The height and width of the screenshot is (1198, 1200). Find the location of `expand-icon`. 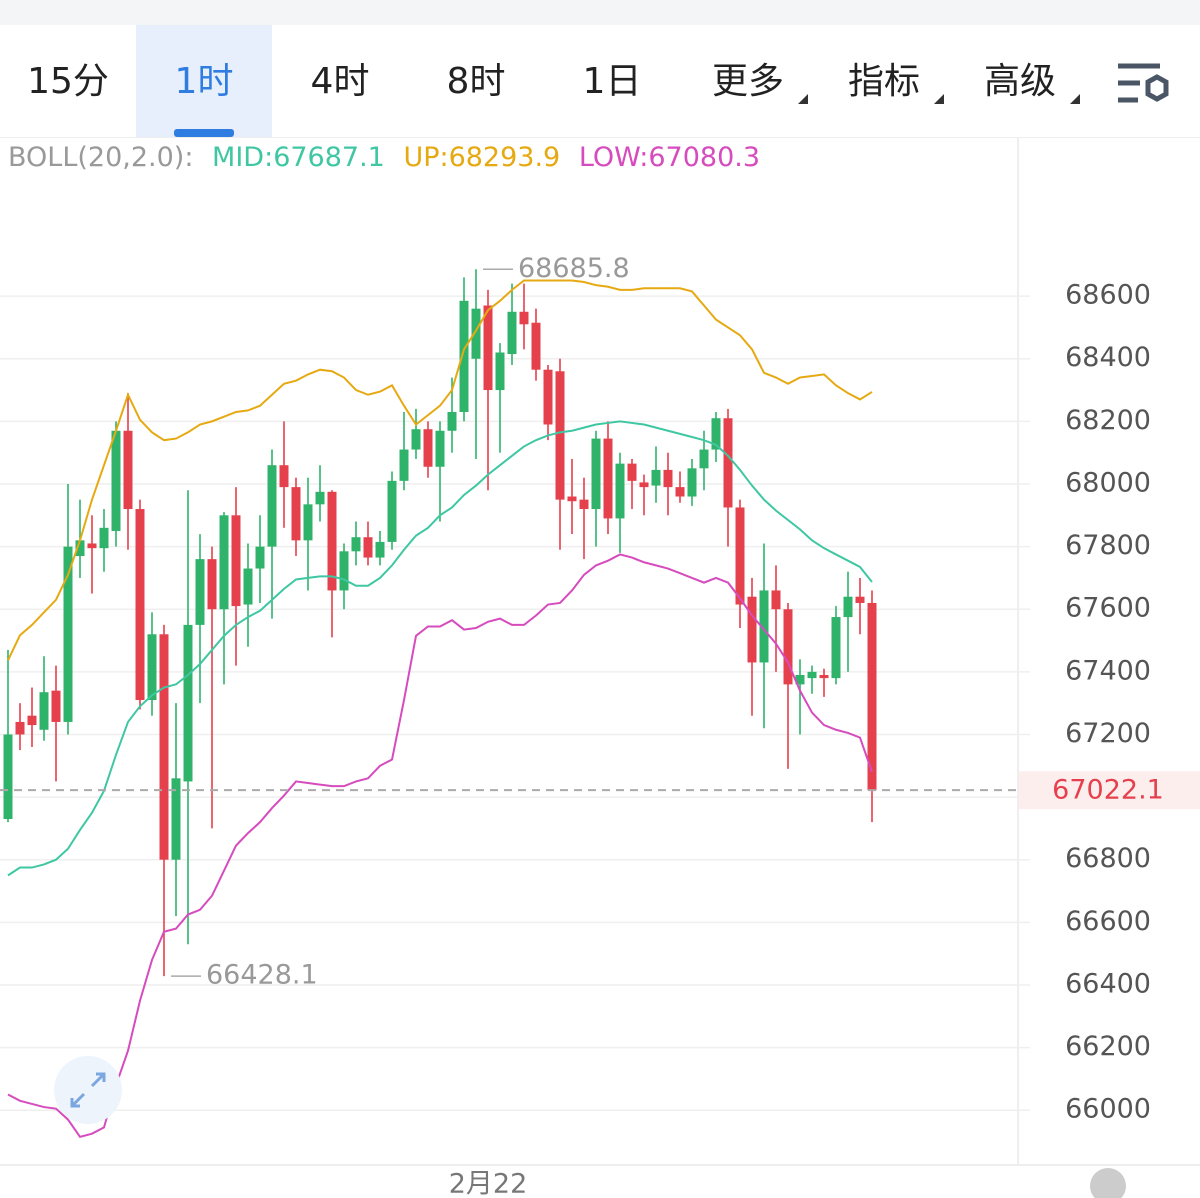

expand-icon is located at coordinates (88, 1090).